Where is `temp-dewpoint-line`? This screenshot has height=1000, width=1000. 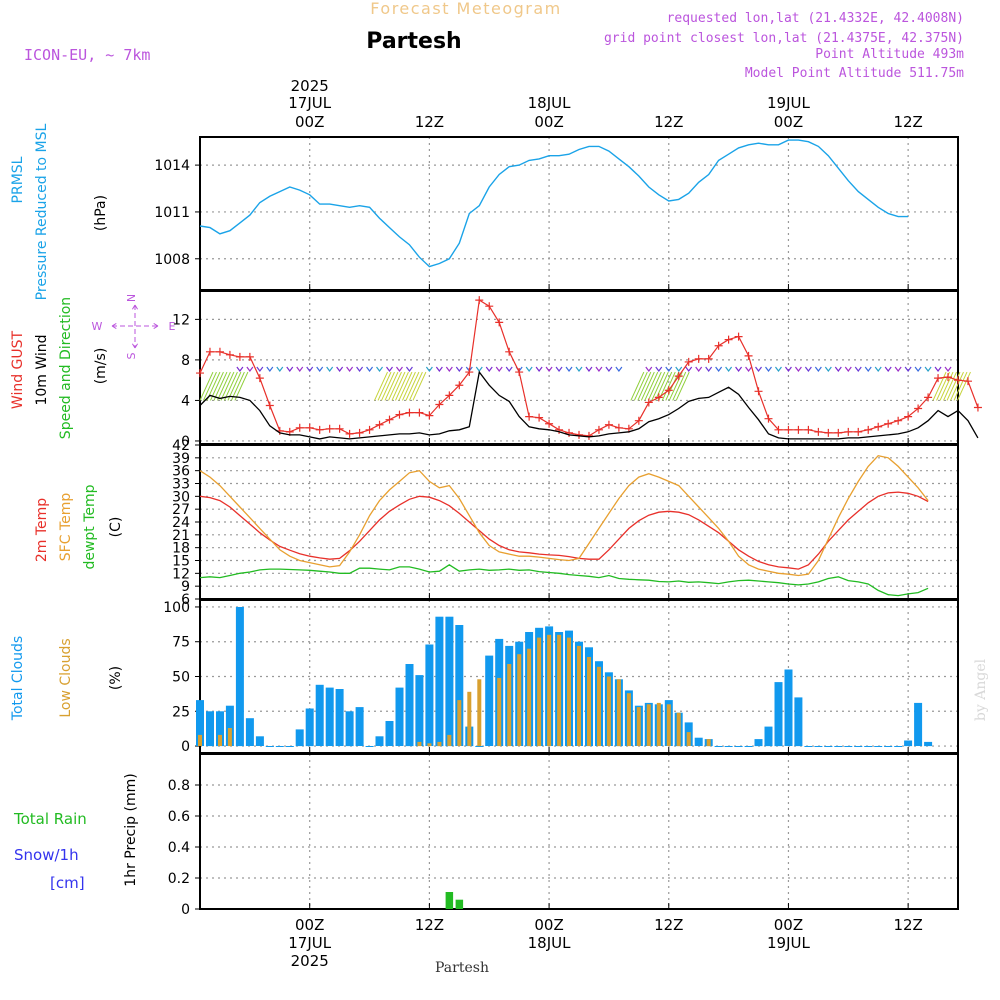
temp-dewpoint-line is located at coordinates (564, 580).